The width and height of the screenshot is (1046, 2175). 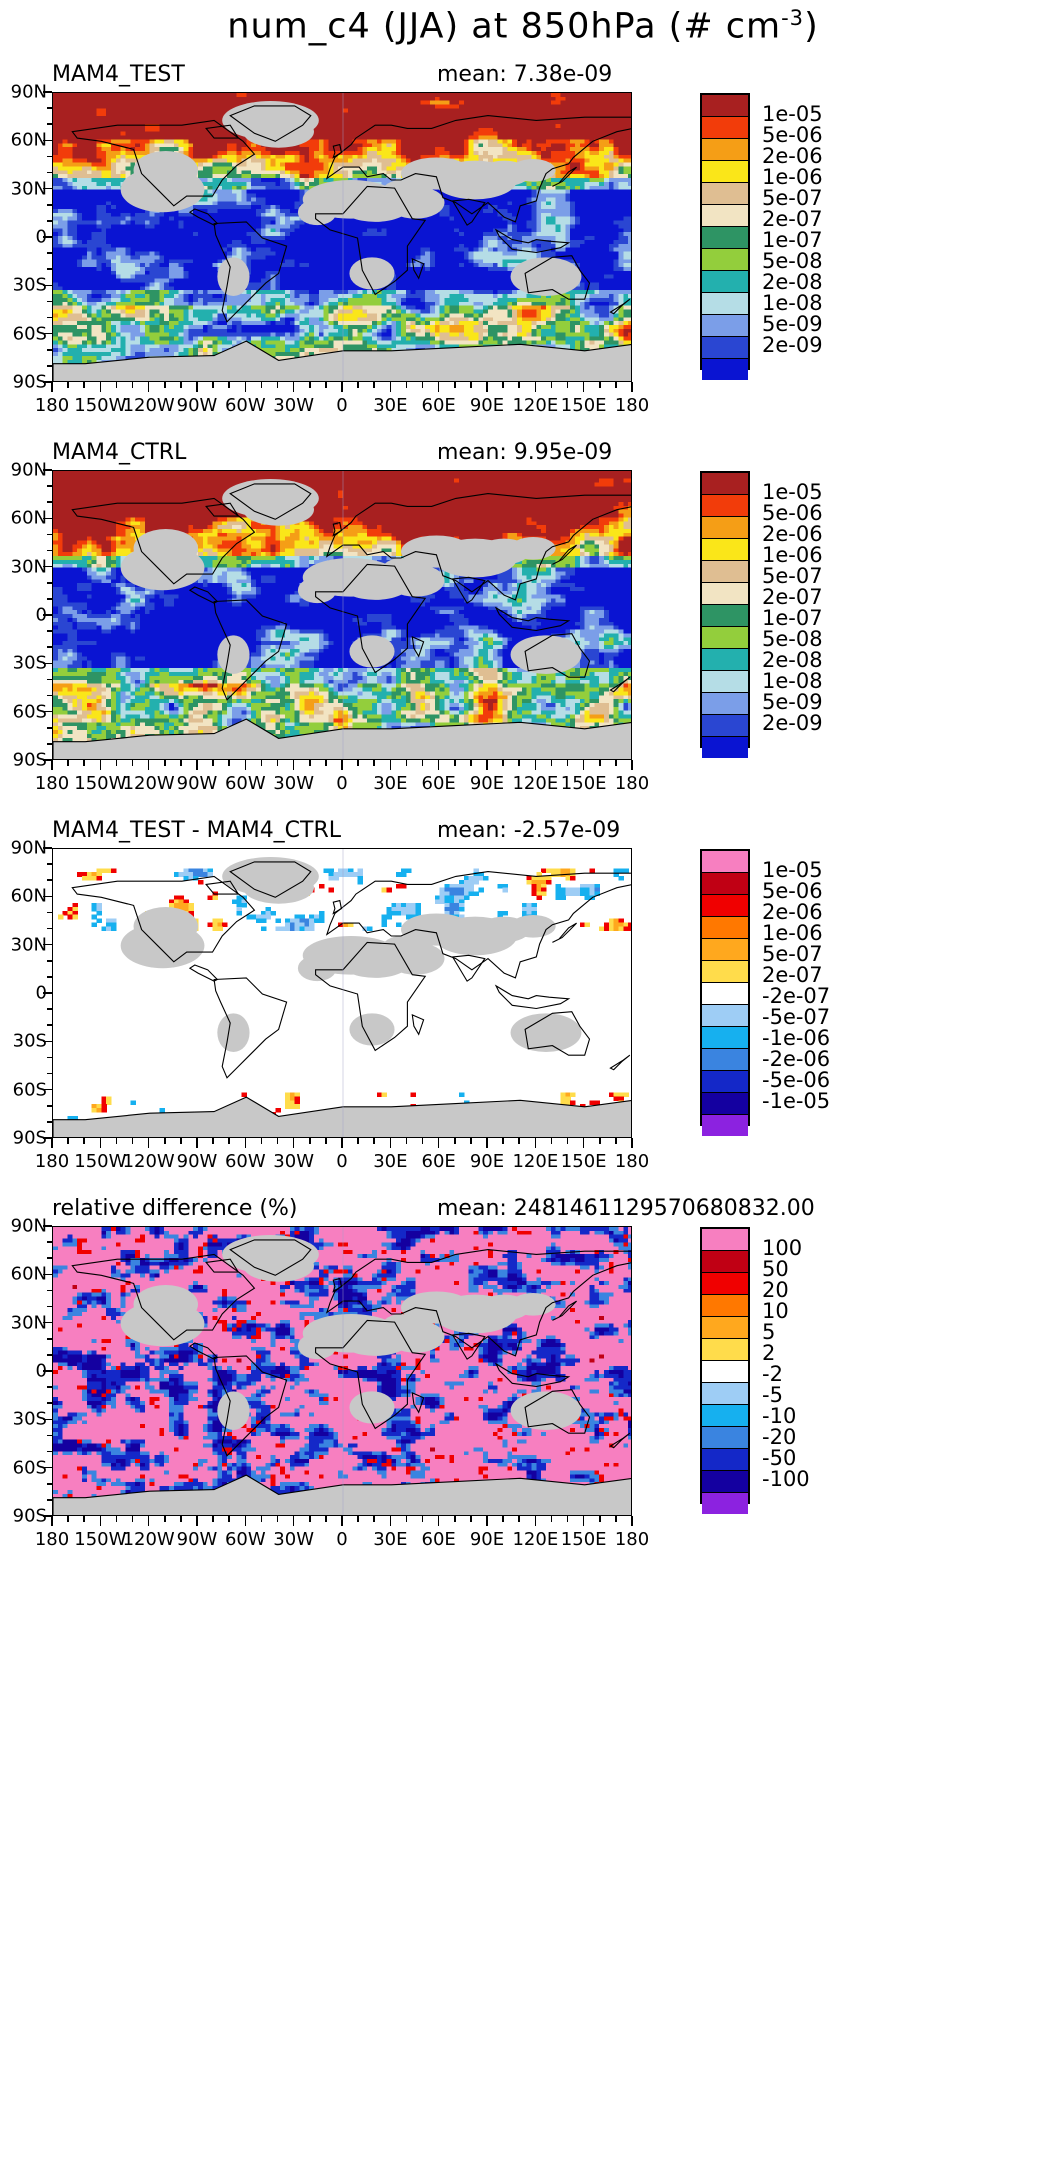 I want to click on map-frame, so click(x=342, y=615).